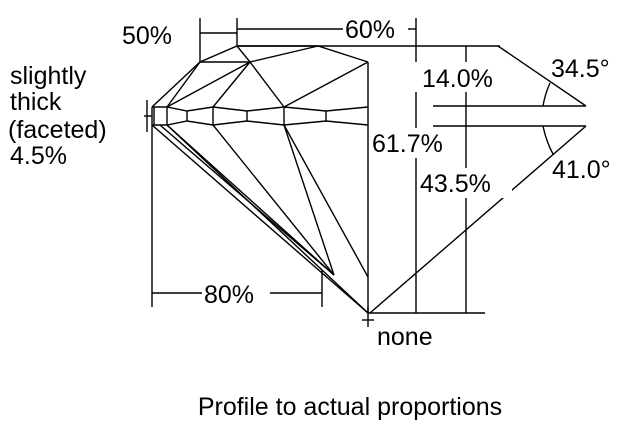 This screenshot has width=640, height=430. What do you see at coordinates (38, 156) in the screenshot?
I see `girdle-percent-label: 4.5%` at bounding box center [38, 156].